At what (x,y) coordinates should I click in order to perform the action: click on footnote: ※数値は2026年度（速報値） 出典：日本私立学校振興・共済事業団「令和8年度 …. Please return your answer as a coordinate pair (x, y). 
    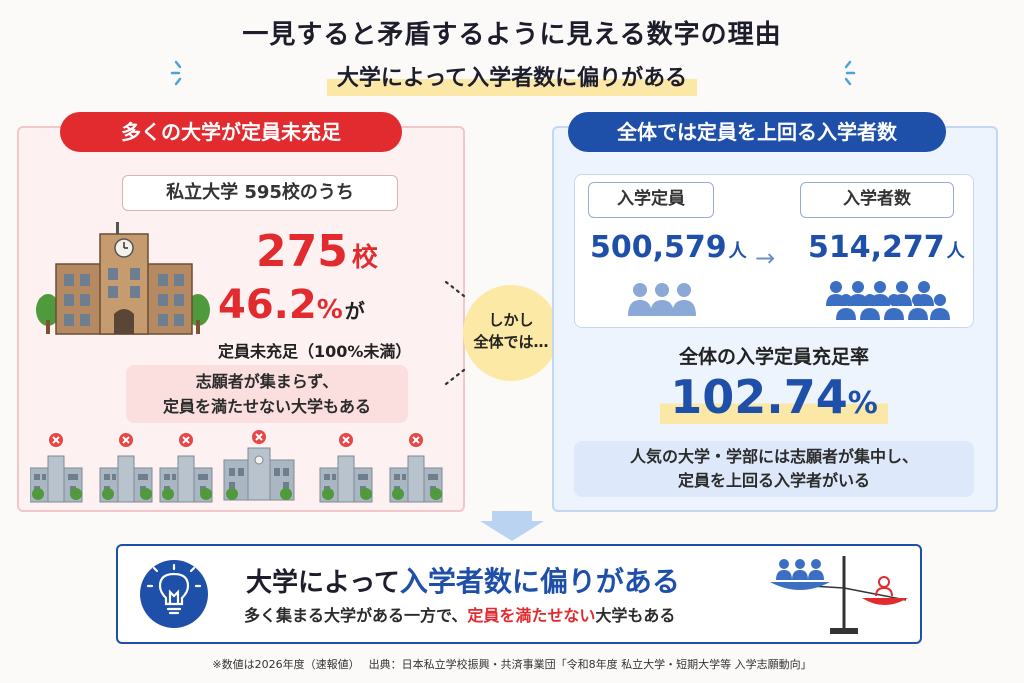
    Looking at the image, I should click on (512, 664).